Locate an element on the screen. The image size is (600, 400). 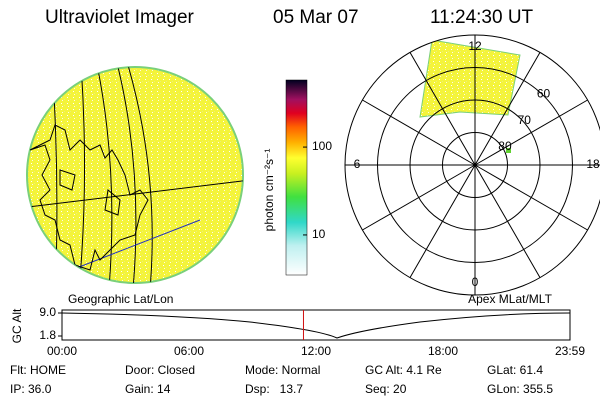
mlt-label: 18 is located at coordinates (593, 164).